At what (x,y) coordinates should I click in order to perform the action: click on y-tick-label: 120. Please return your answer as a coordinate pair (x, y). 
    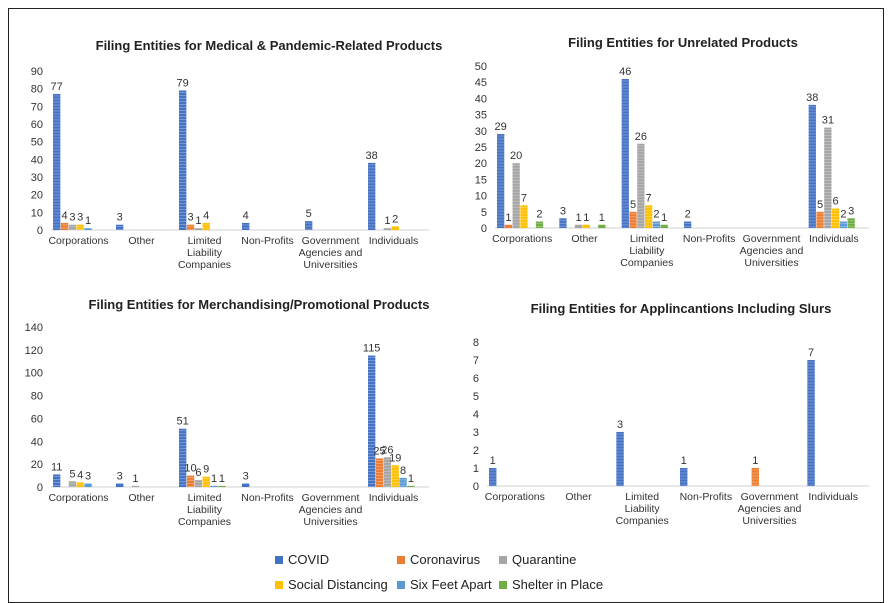
    Looking at the image, I should click on (34, 351).